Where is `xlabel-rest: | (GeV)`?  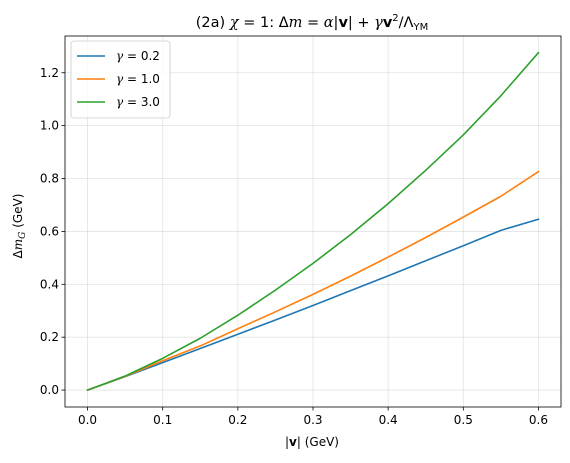 xlabel-rest: | (GeV) is located at coordinates (318, 442).